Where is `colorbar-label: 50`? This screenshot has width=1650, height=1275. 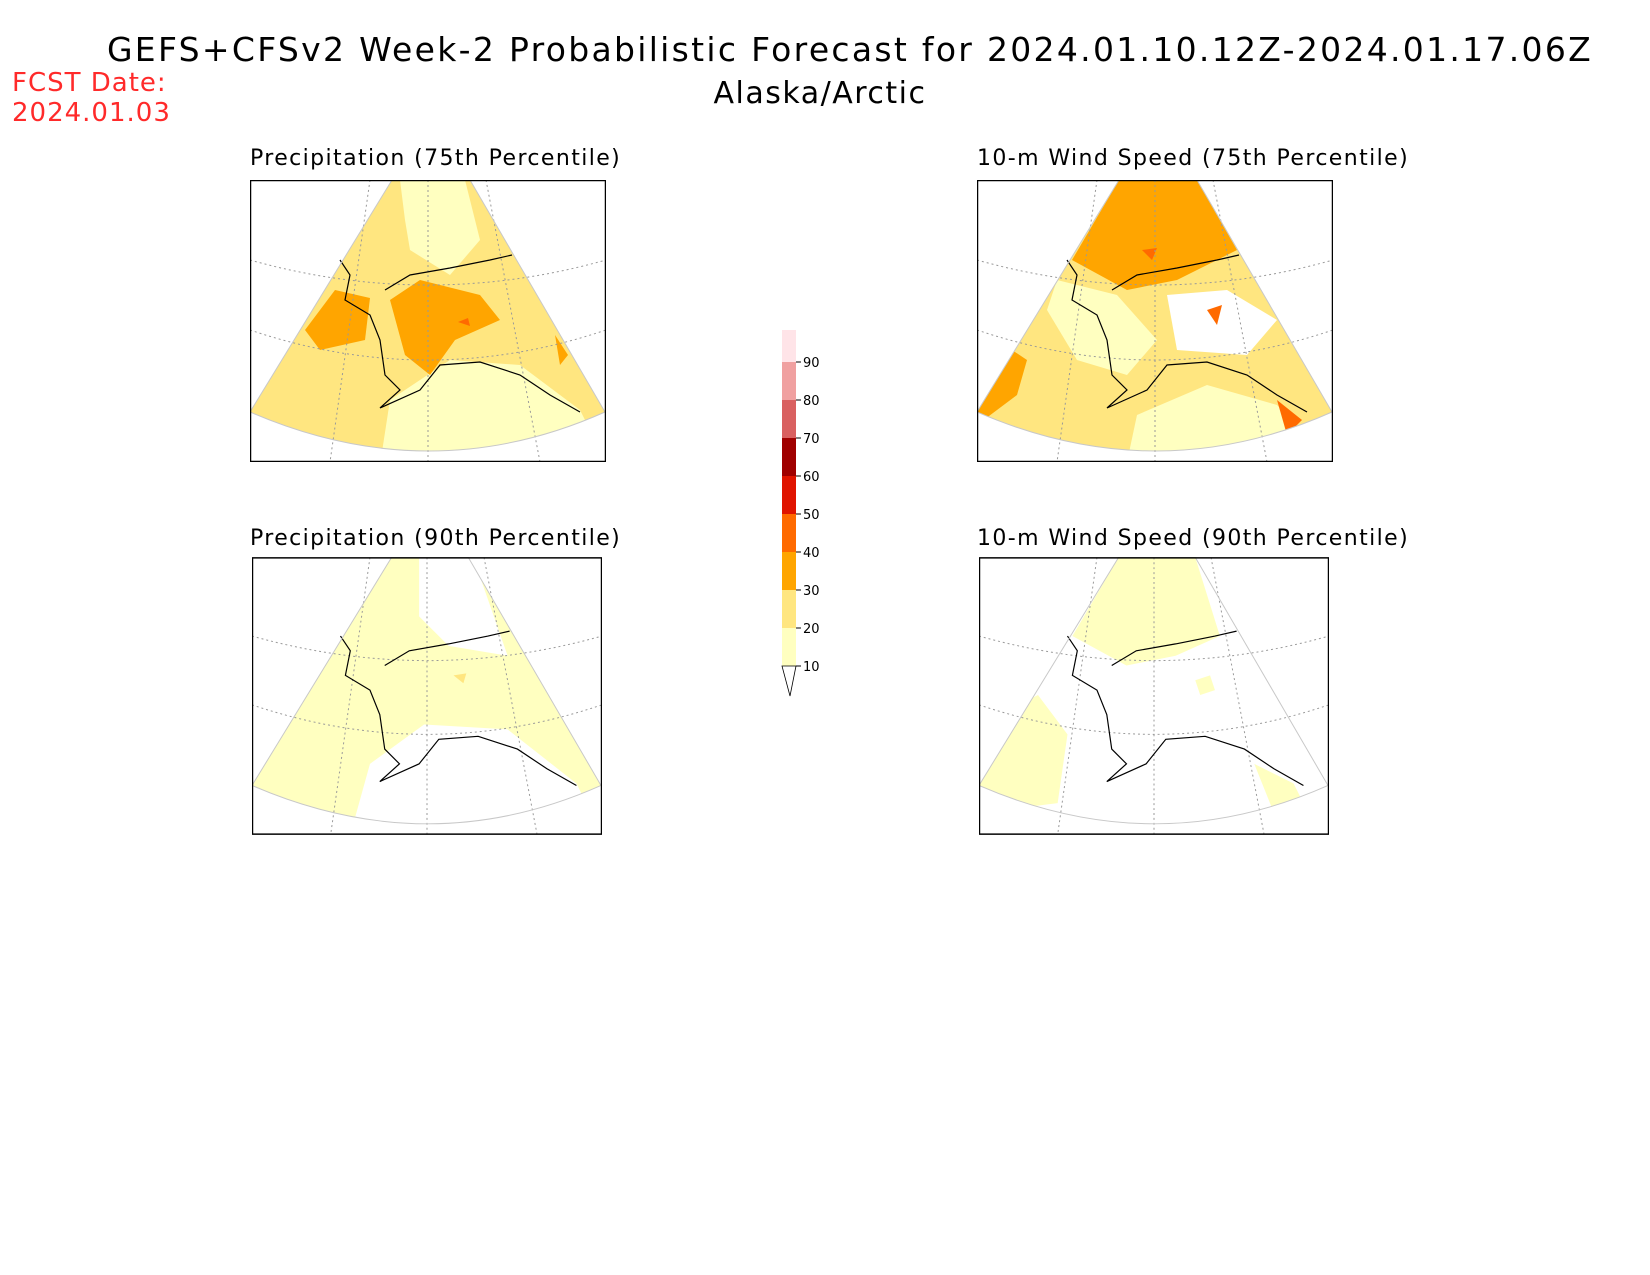
colorbar-label: 50 is located at coordinates (811, 515).